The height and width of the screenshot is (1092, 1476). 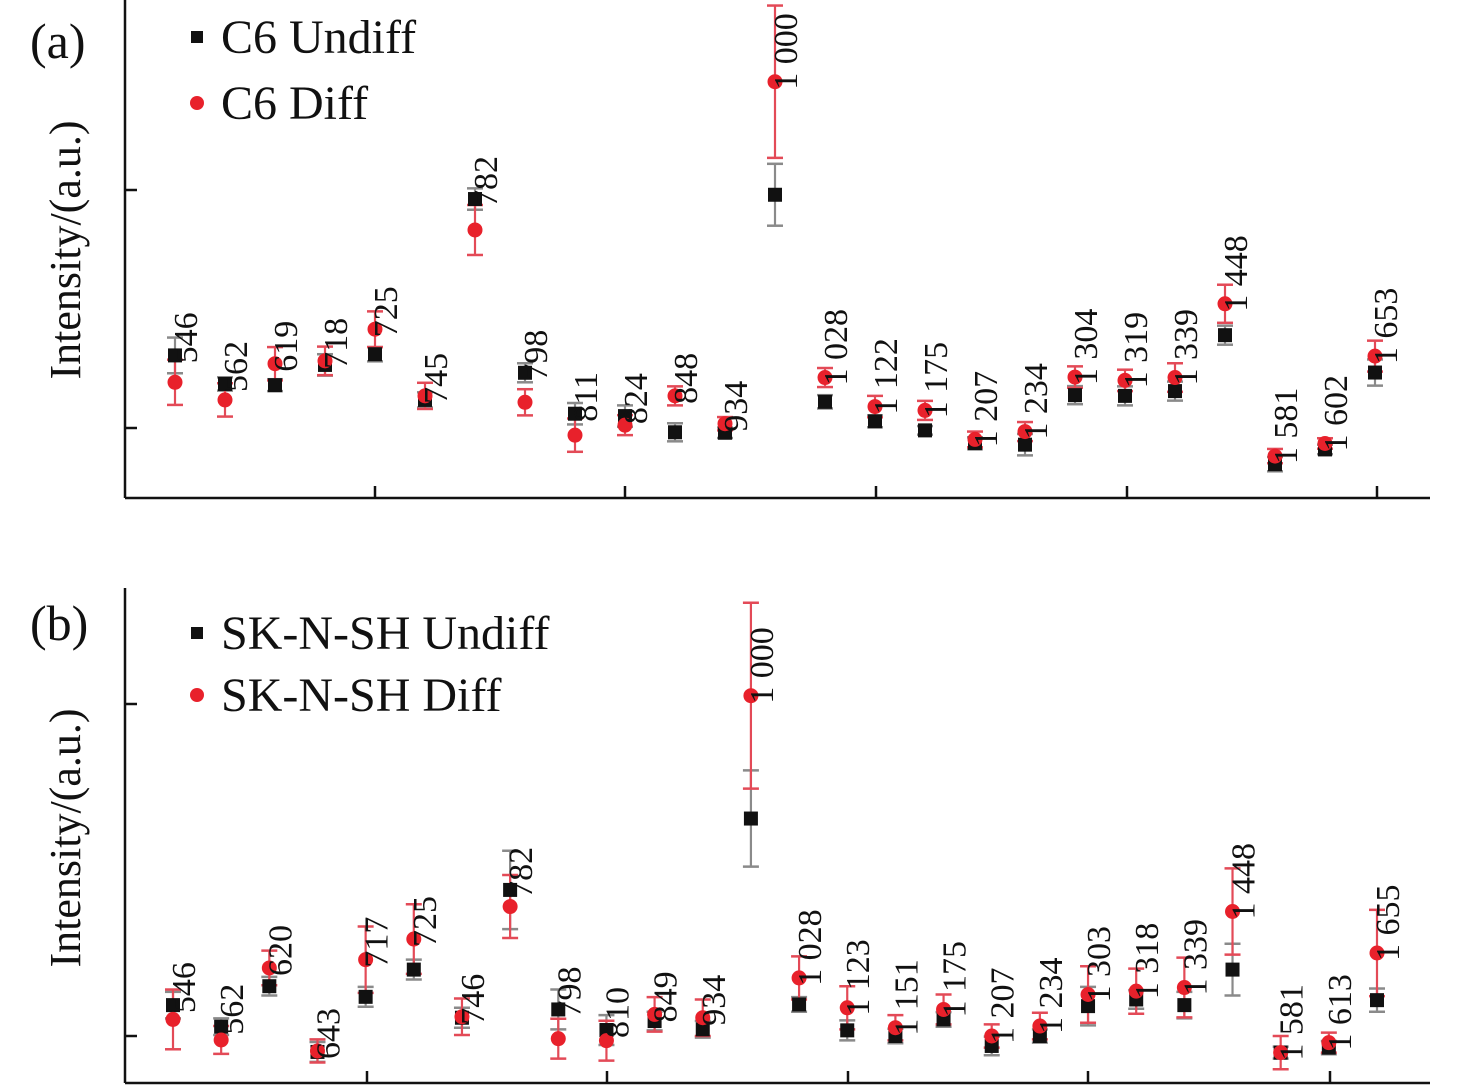 I want to click on peak-label: 718, so click(x=336, y=343).